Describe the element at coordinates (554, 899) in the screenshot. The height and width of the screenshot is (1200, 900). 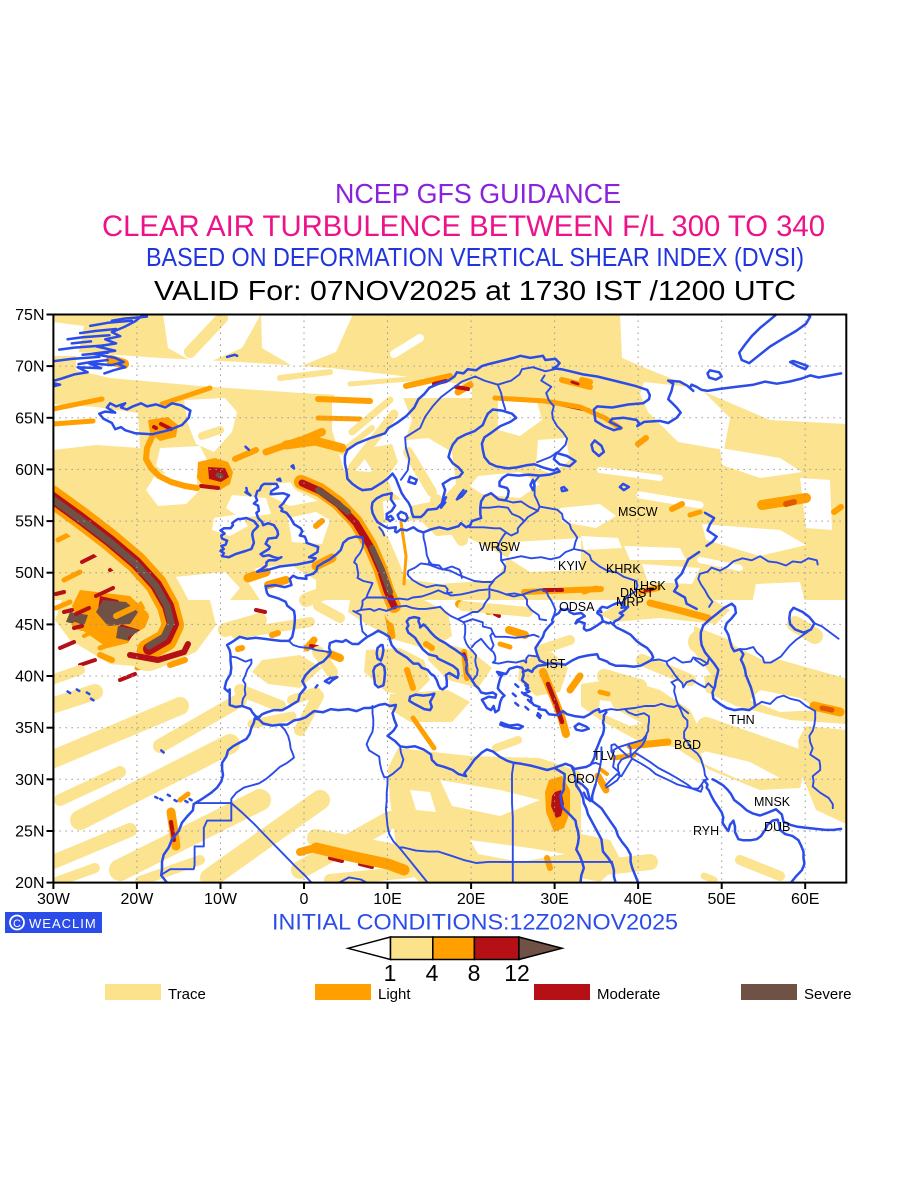
I see `svg-text: 30E` at that location.